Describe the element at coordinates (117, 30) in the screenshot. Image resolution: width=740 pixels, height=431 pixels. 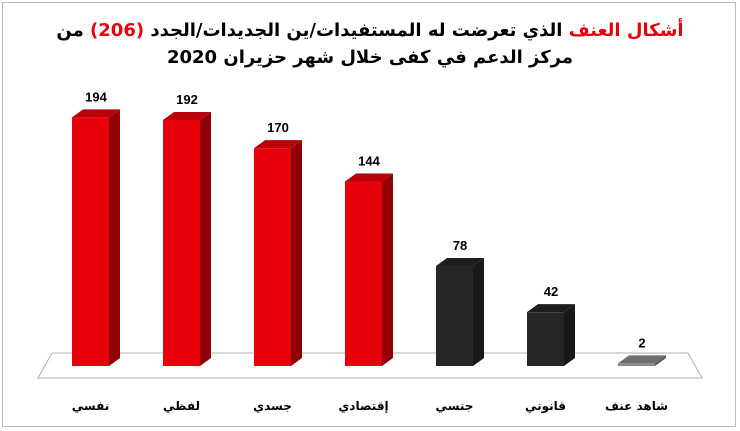
I see `title-part: (206)` at that location.